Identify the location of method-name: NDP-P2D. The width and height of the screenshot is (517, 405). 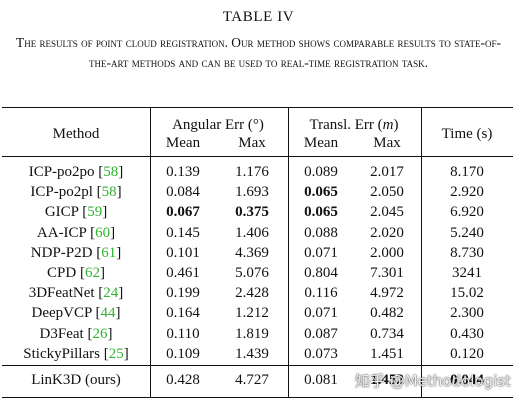
(61, 253).